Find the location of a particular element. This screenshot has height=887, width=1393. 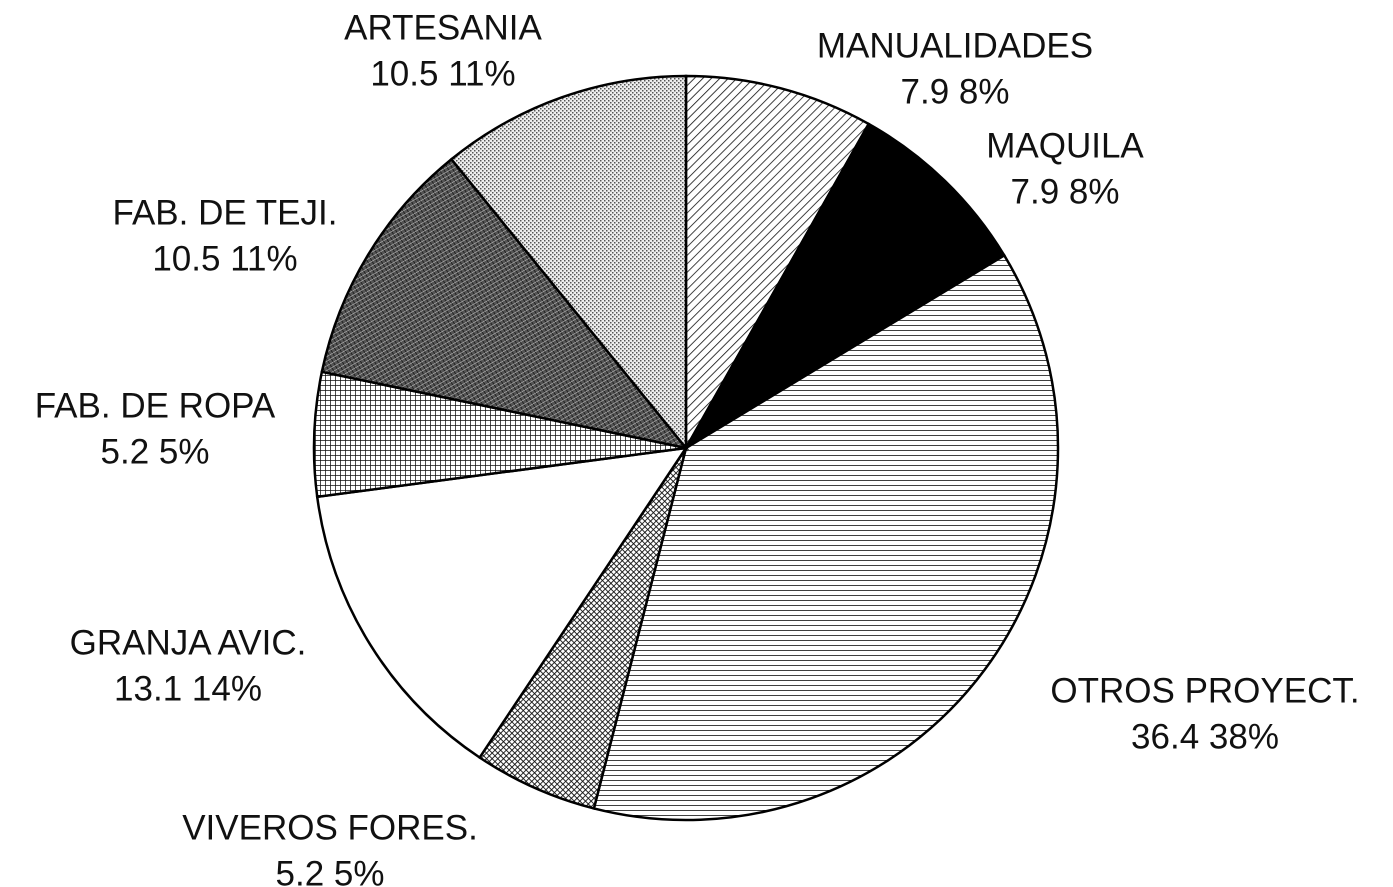

slice-label: ARTESANIA is located at coordinates (443, 27).